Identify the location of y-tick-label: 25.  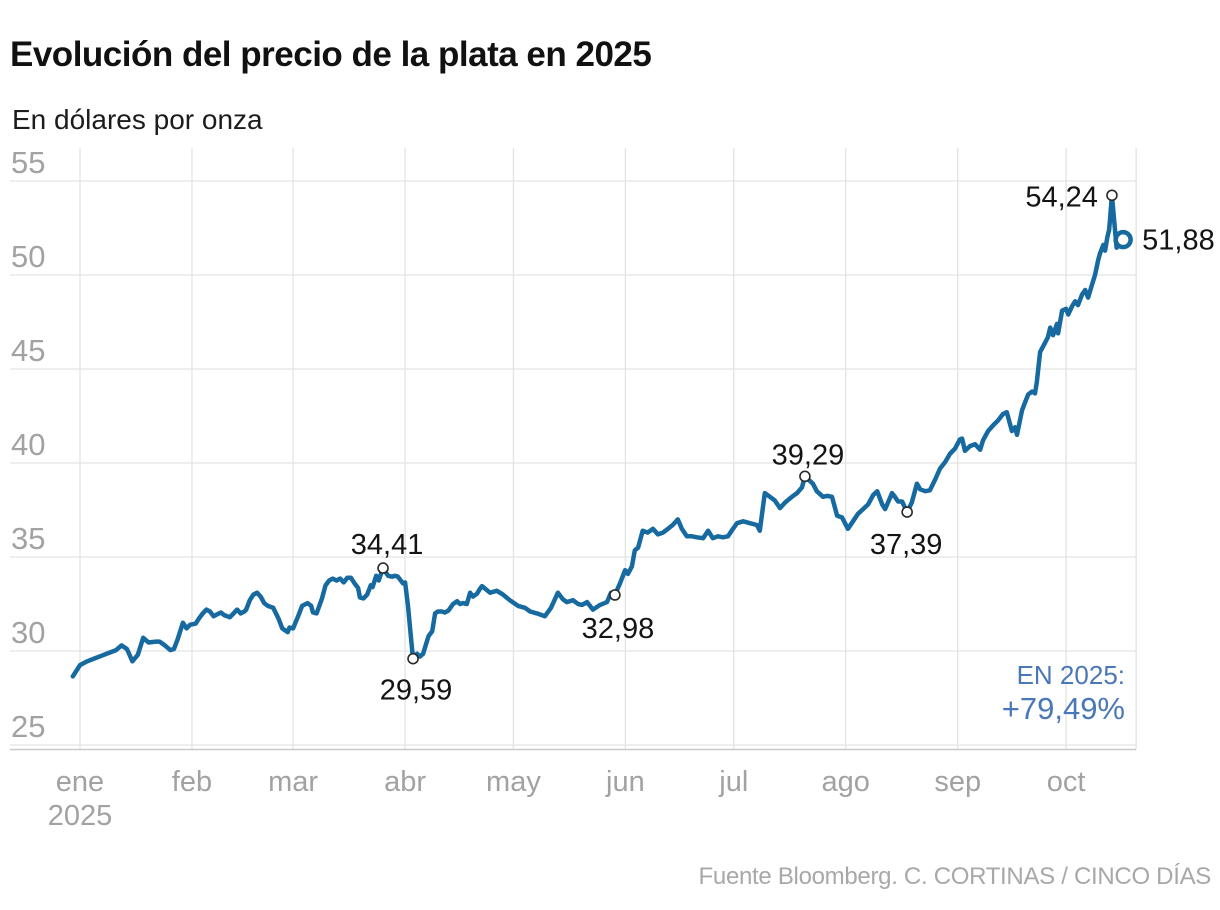
(28, 726).